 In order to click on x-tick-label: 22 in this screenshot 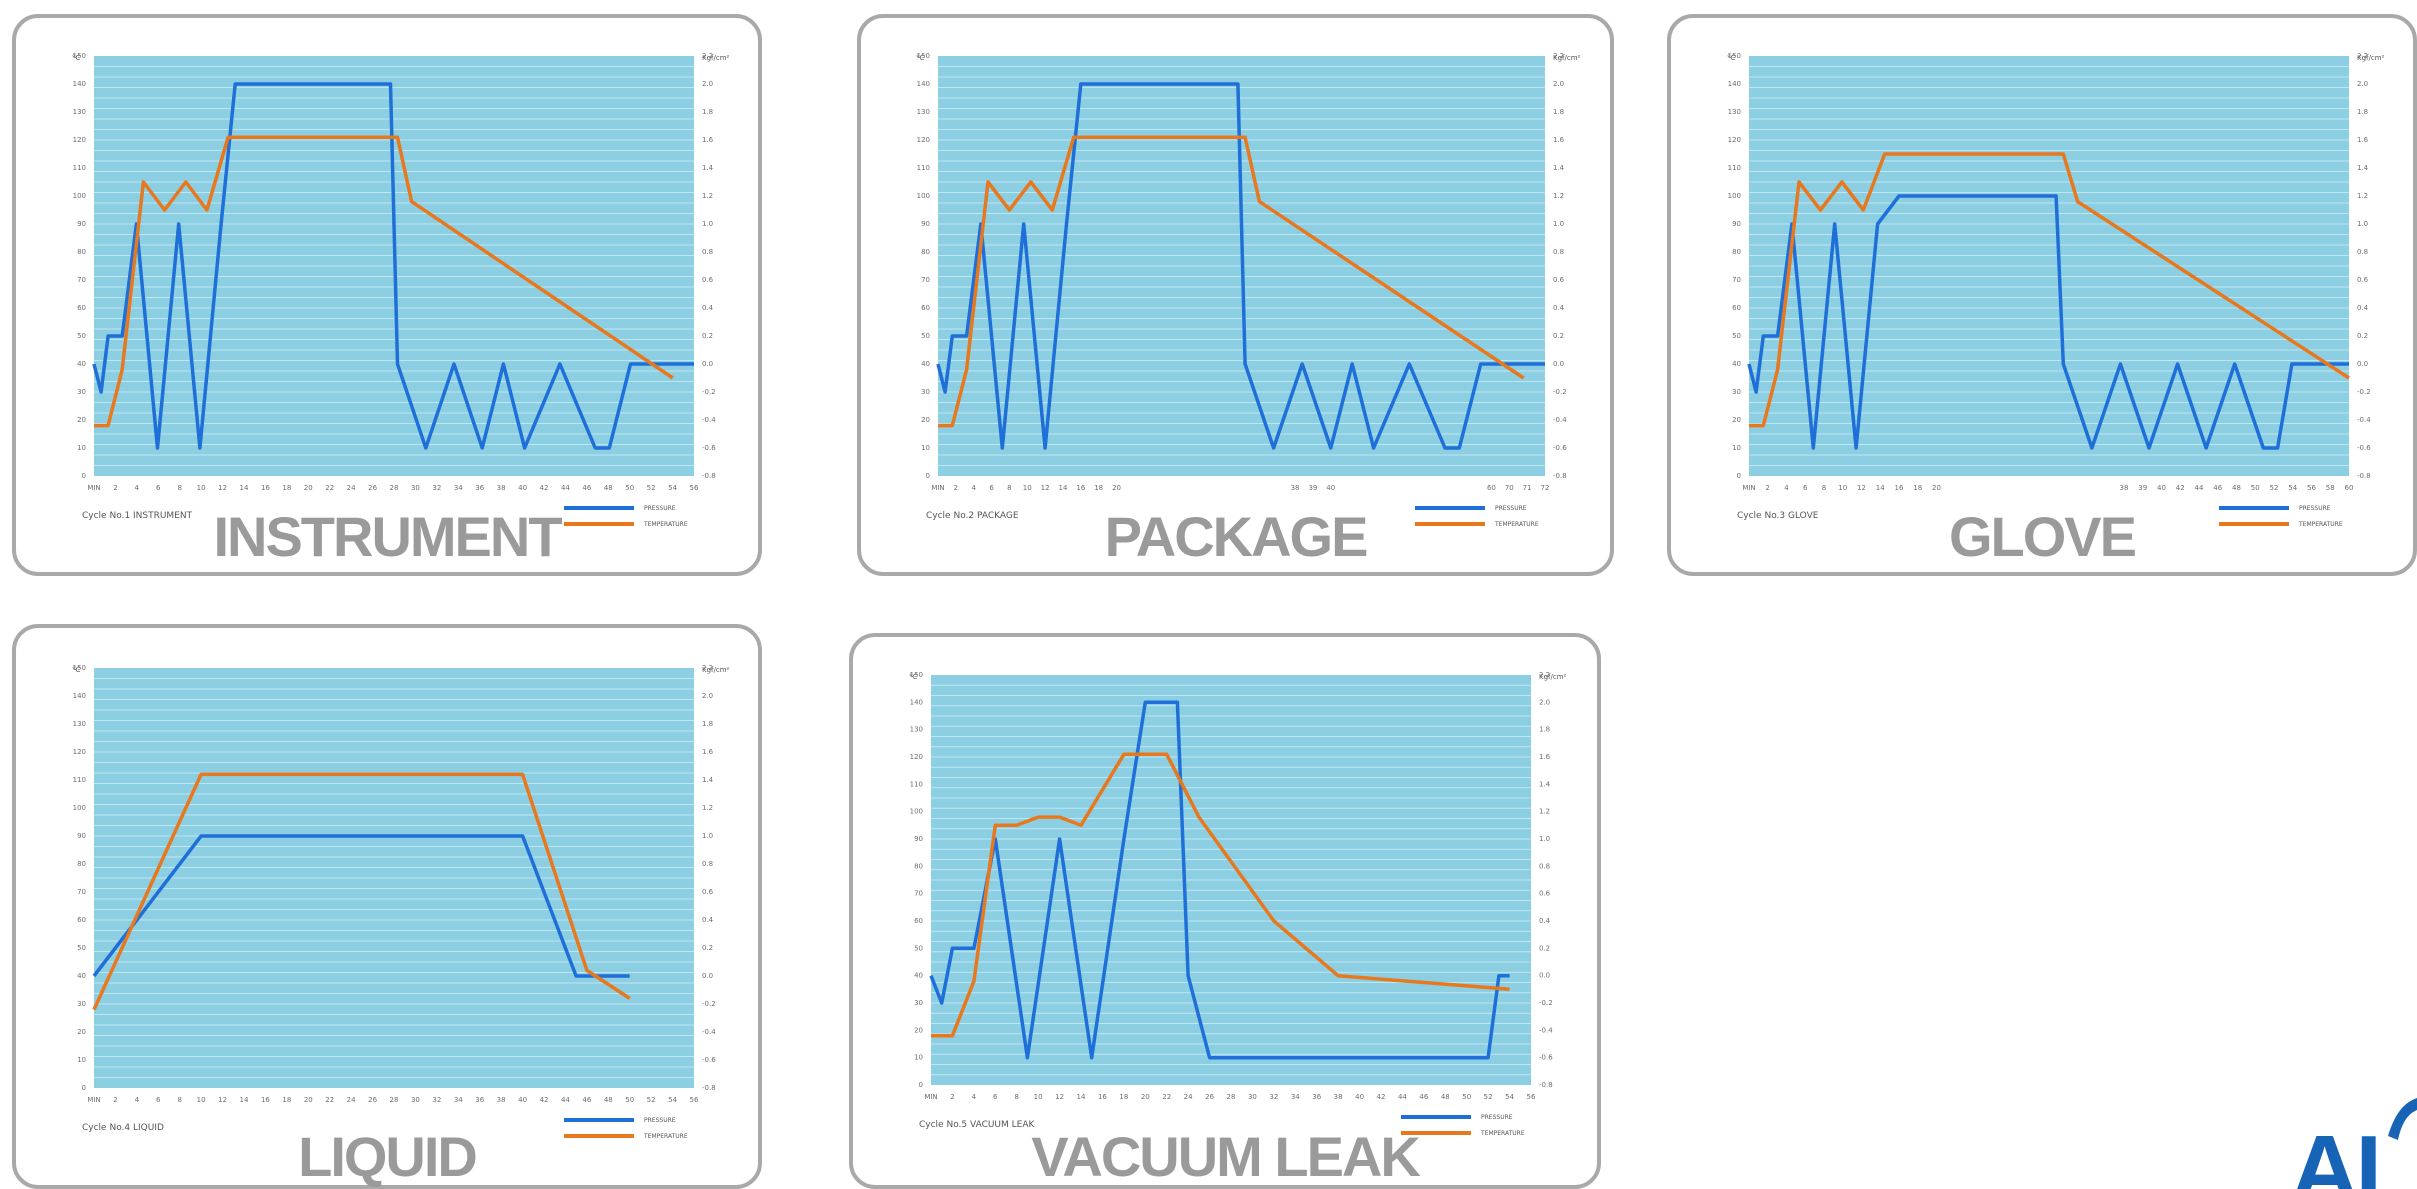, I will do `click(1166, 1097)`.